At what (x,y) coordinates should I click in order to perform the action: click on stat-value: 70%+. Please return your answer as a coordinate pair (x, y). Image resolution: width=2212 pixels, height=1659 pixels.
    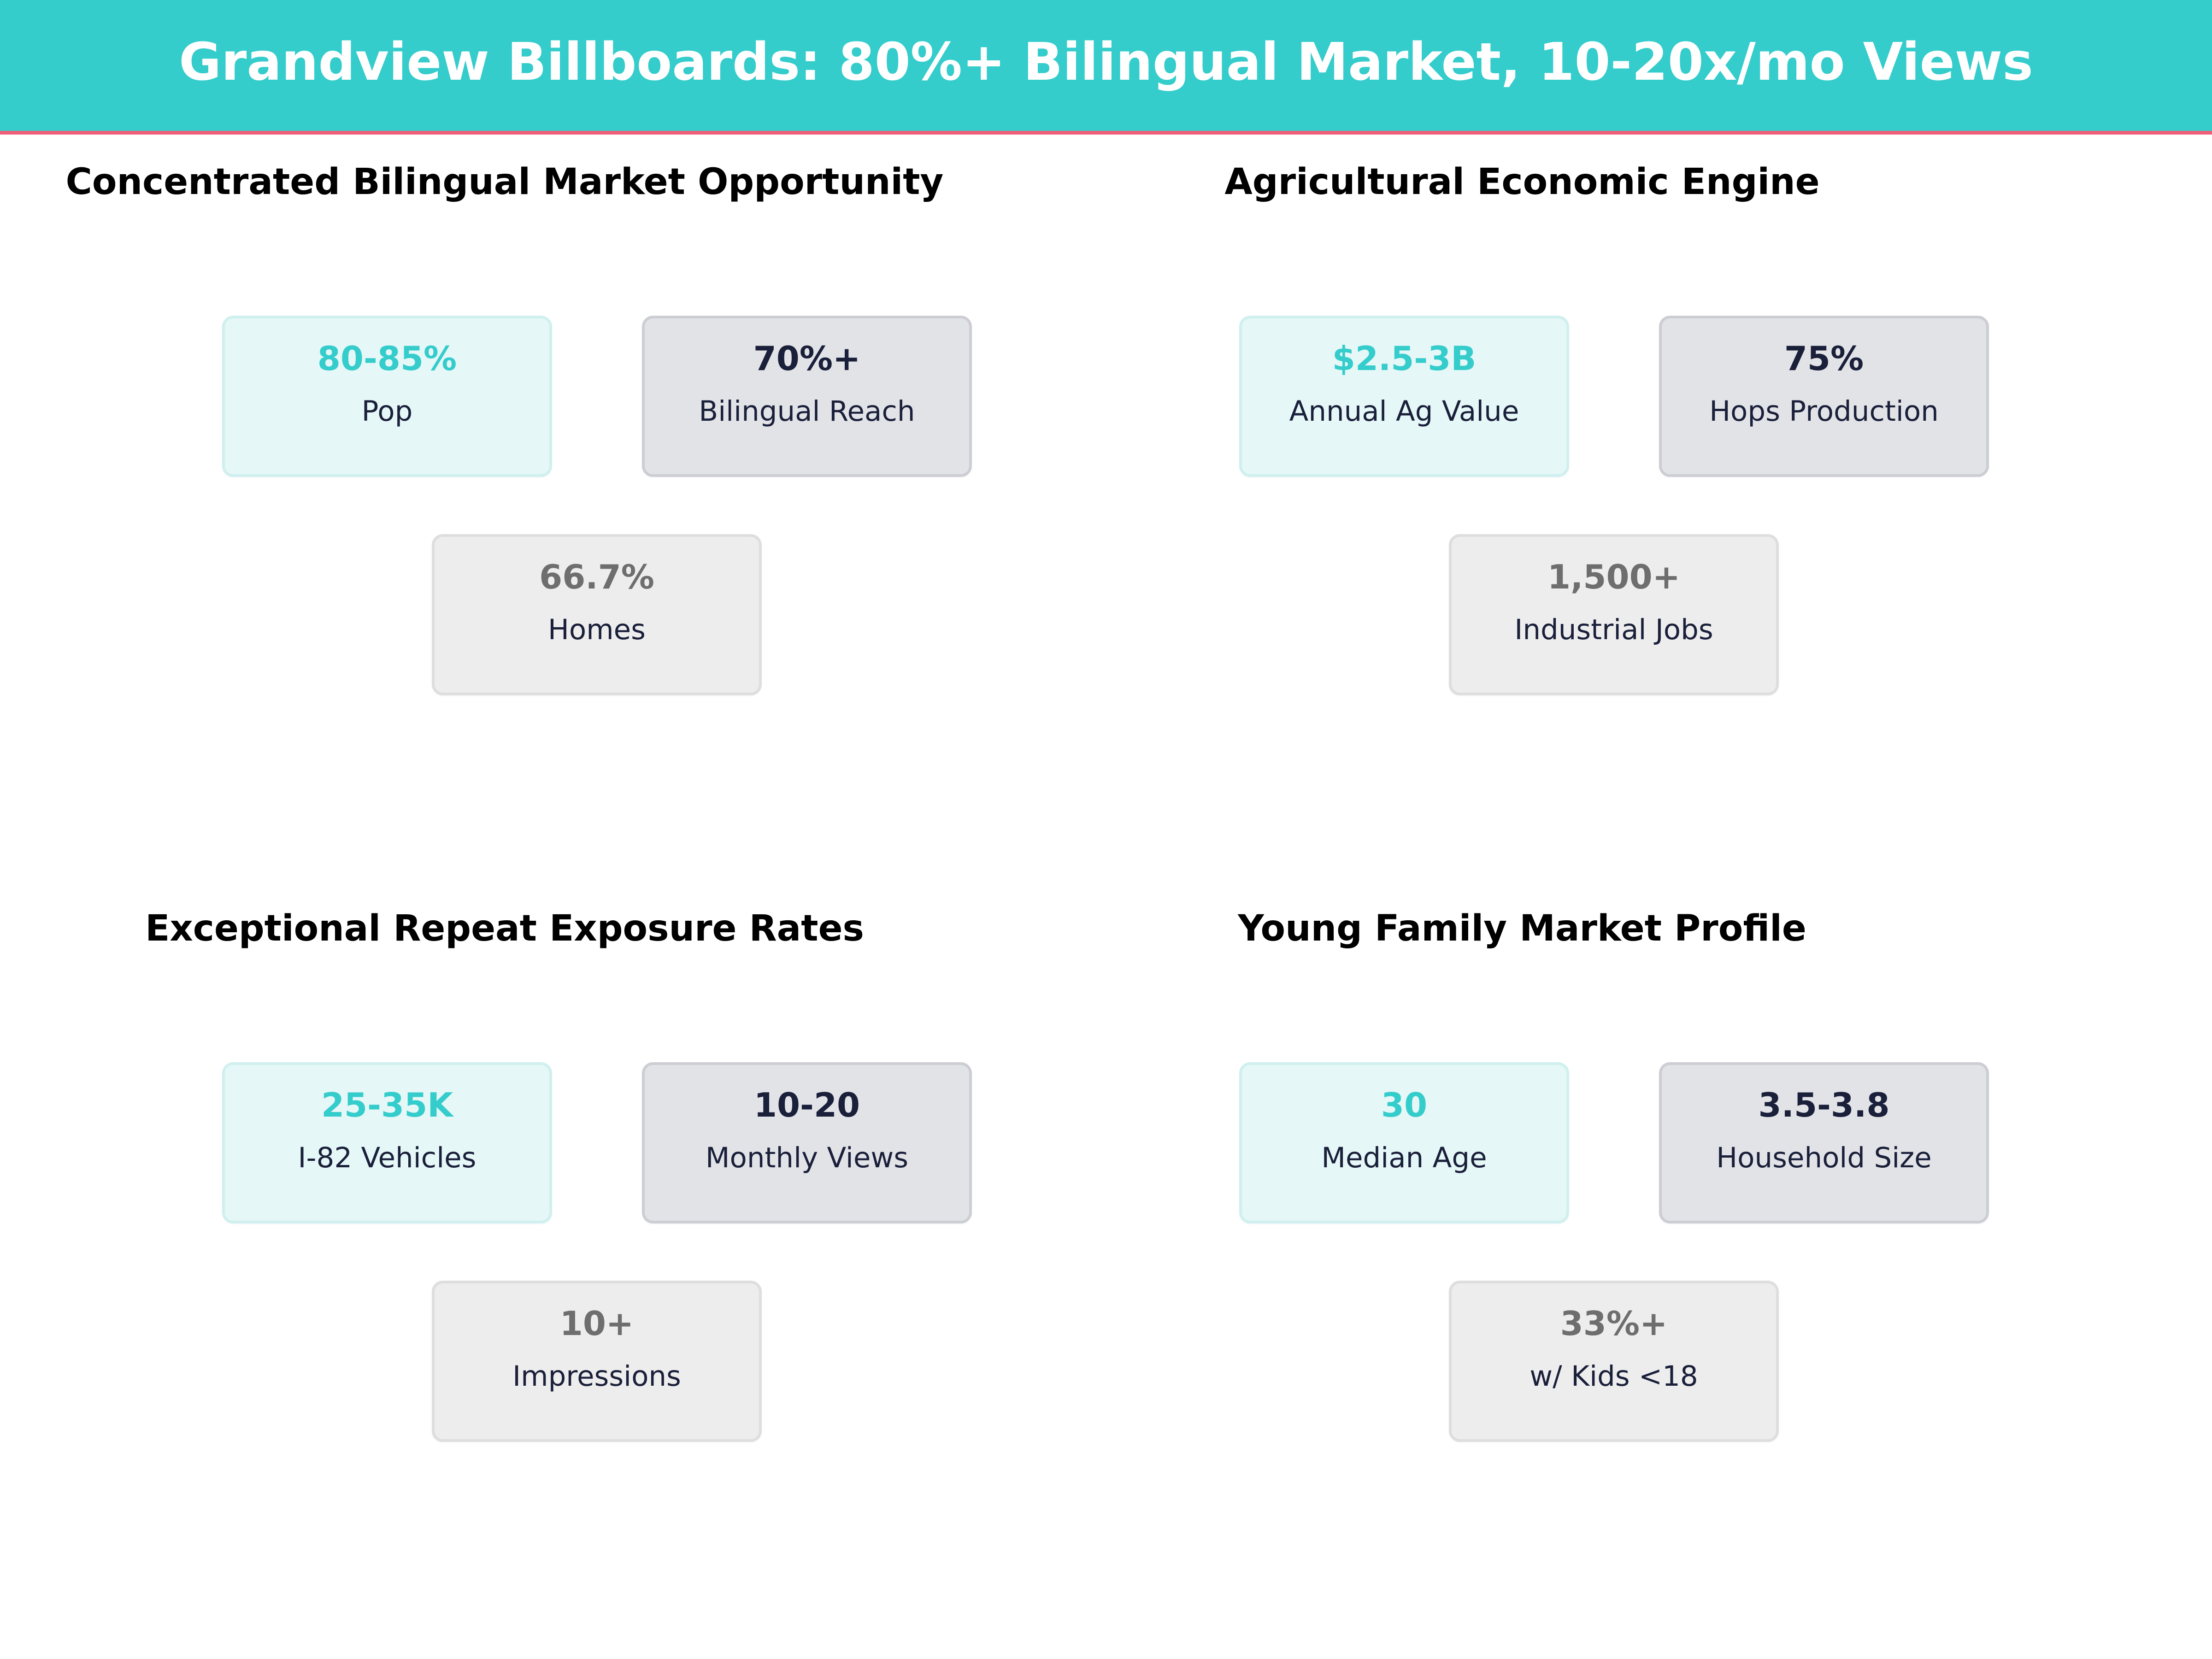
    Looking at the image, I should click on (807, 358).